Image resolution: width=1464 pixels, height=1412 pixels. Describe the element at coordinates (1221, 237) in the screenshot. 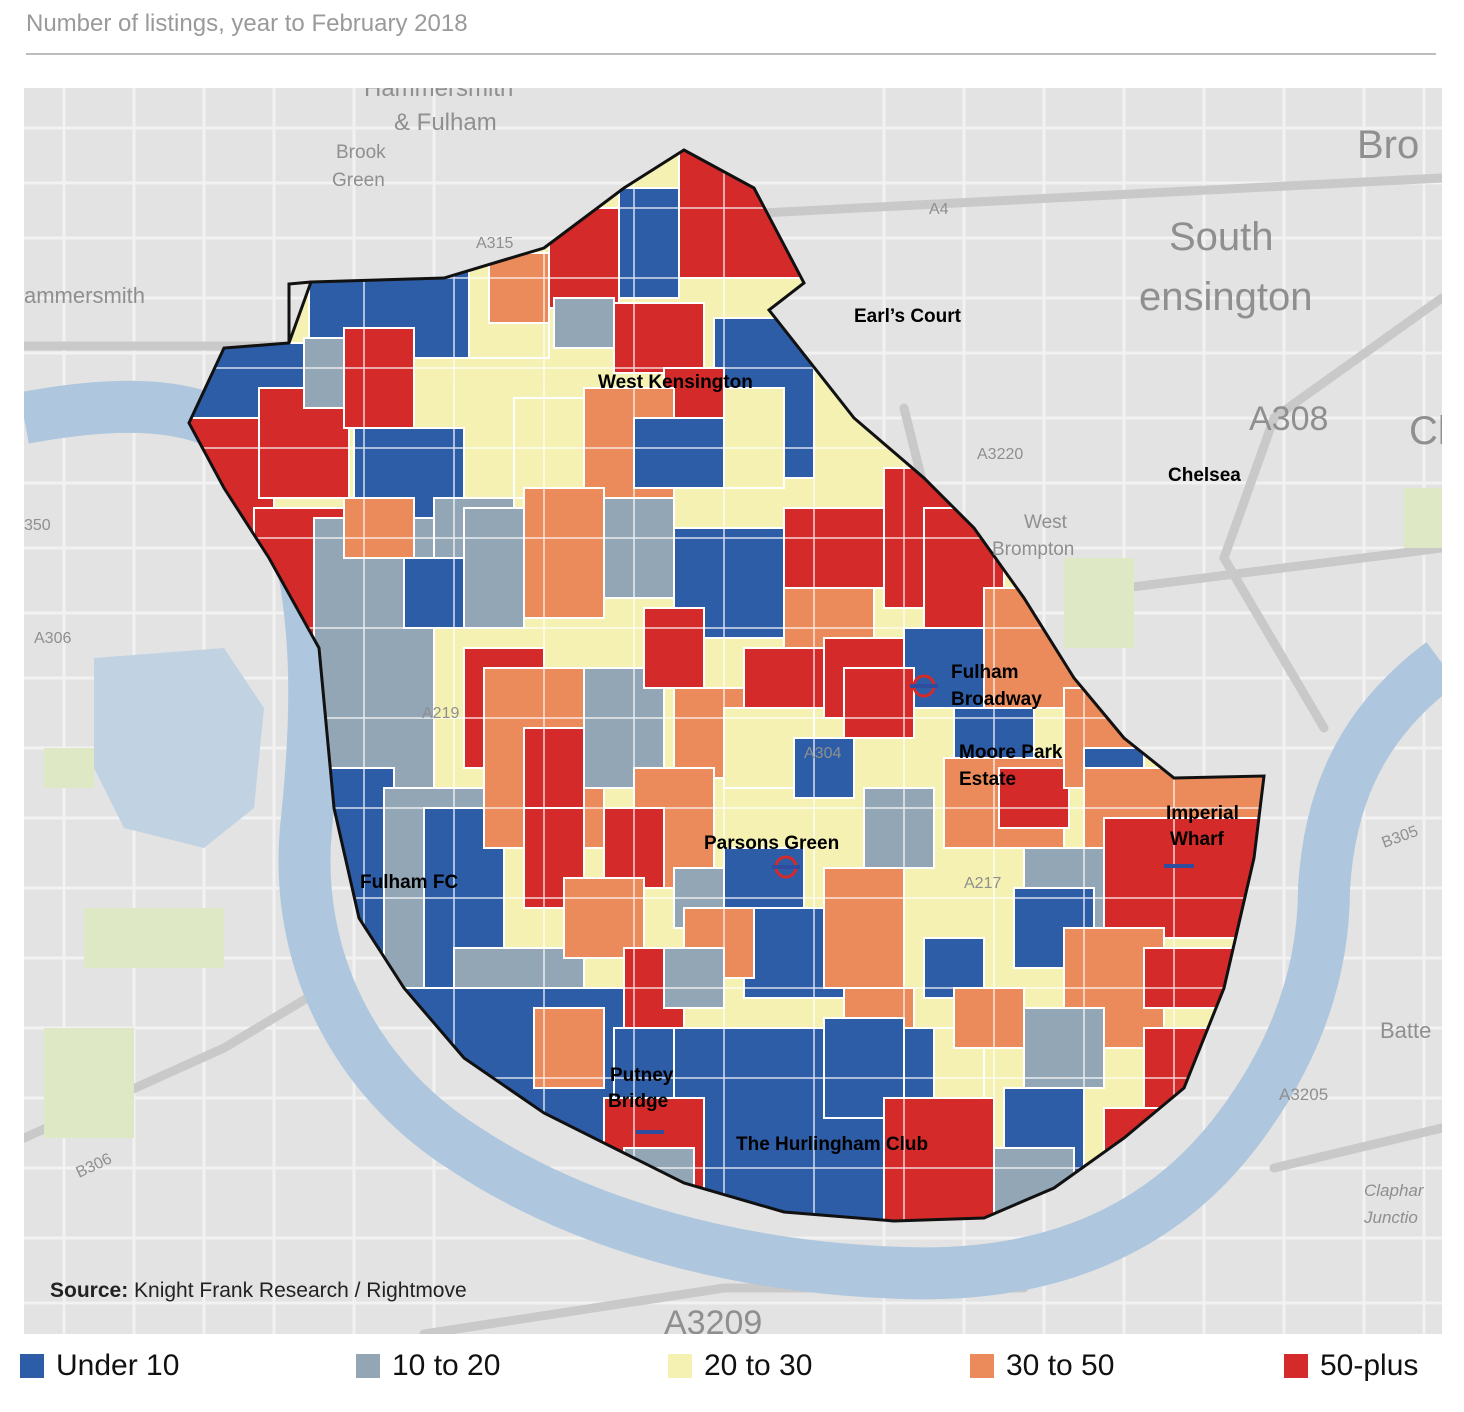

I see `base-south-kensington-1: South` at that location.